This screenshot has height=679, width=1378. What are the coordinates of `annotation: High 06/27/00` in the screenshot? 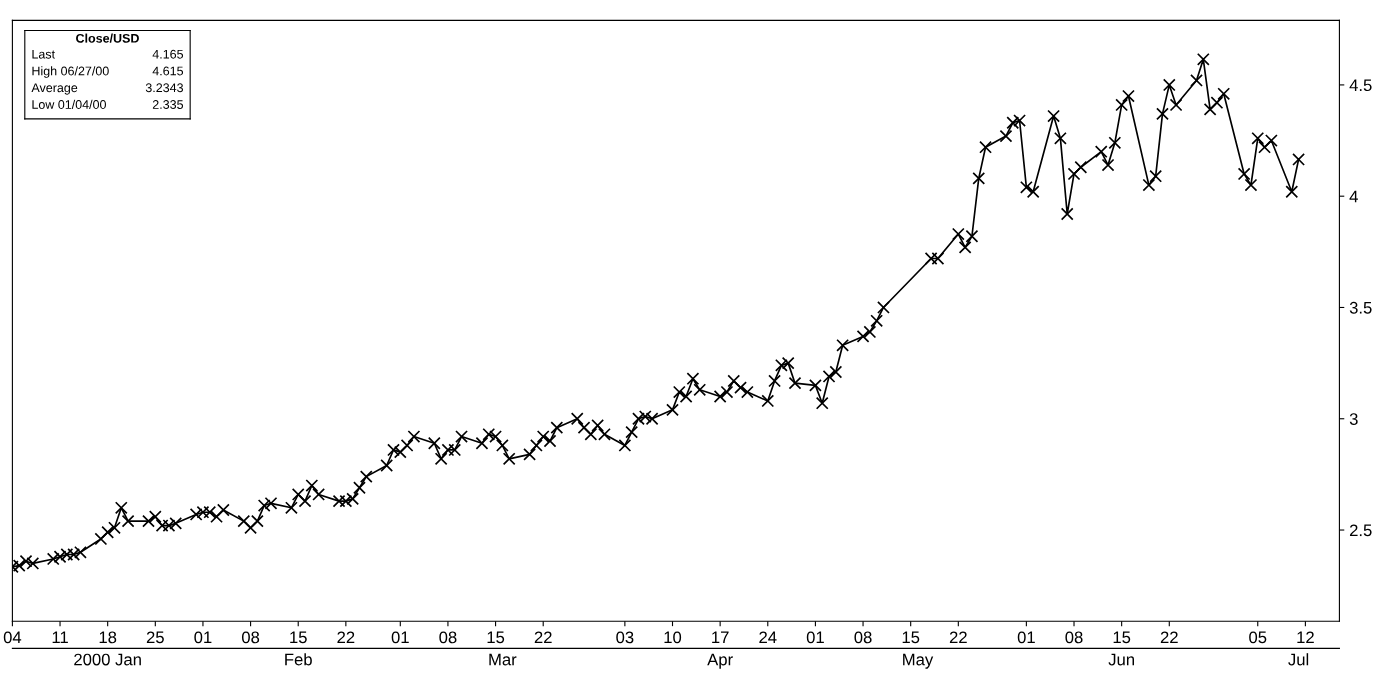 It's located at (70, 72).